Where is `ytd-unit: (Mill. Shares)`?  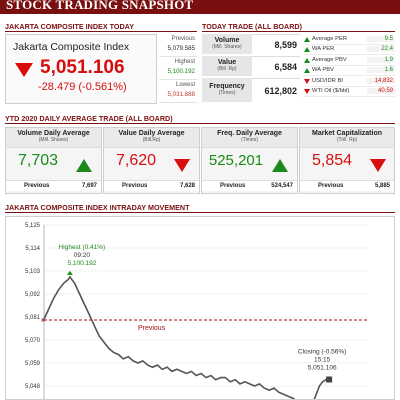
ytd-unit: (Mill. Shares) is located at coordinates (53, 140).